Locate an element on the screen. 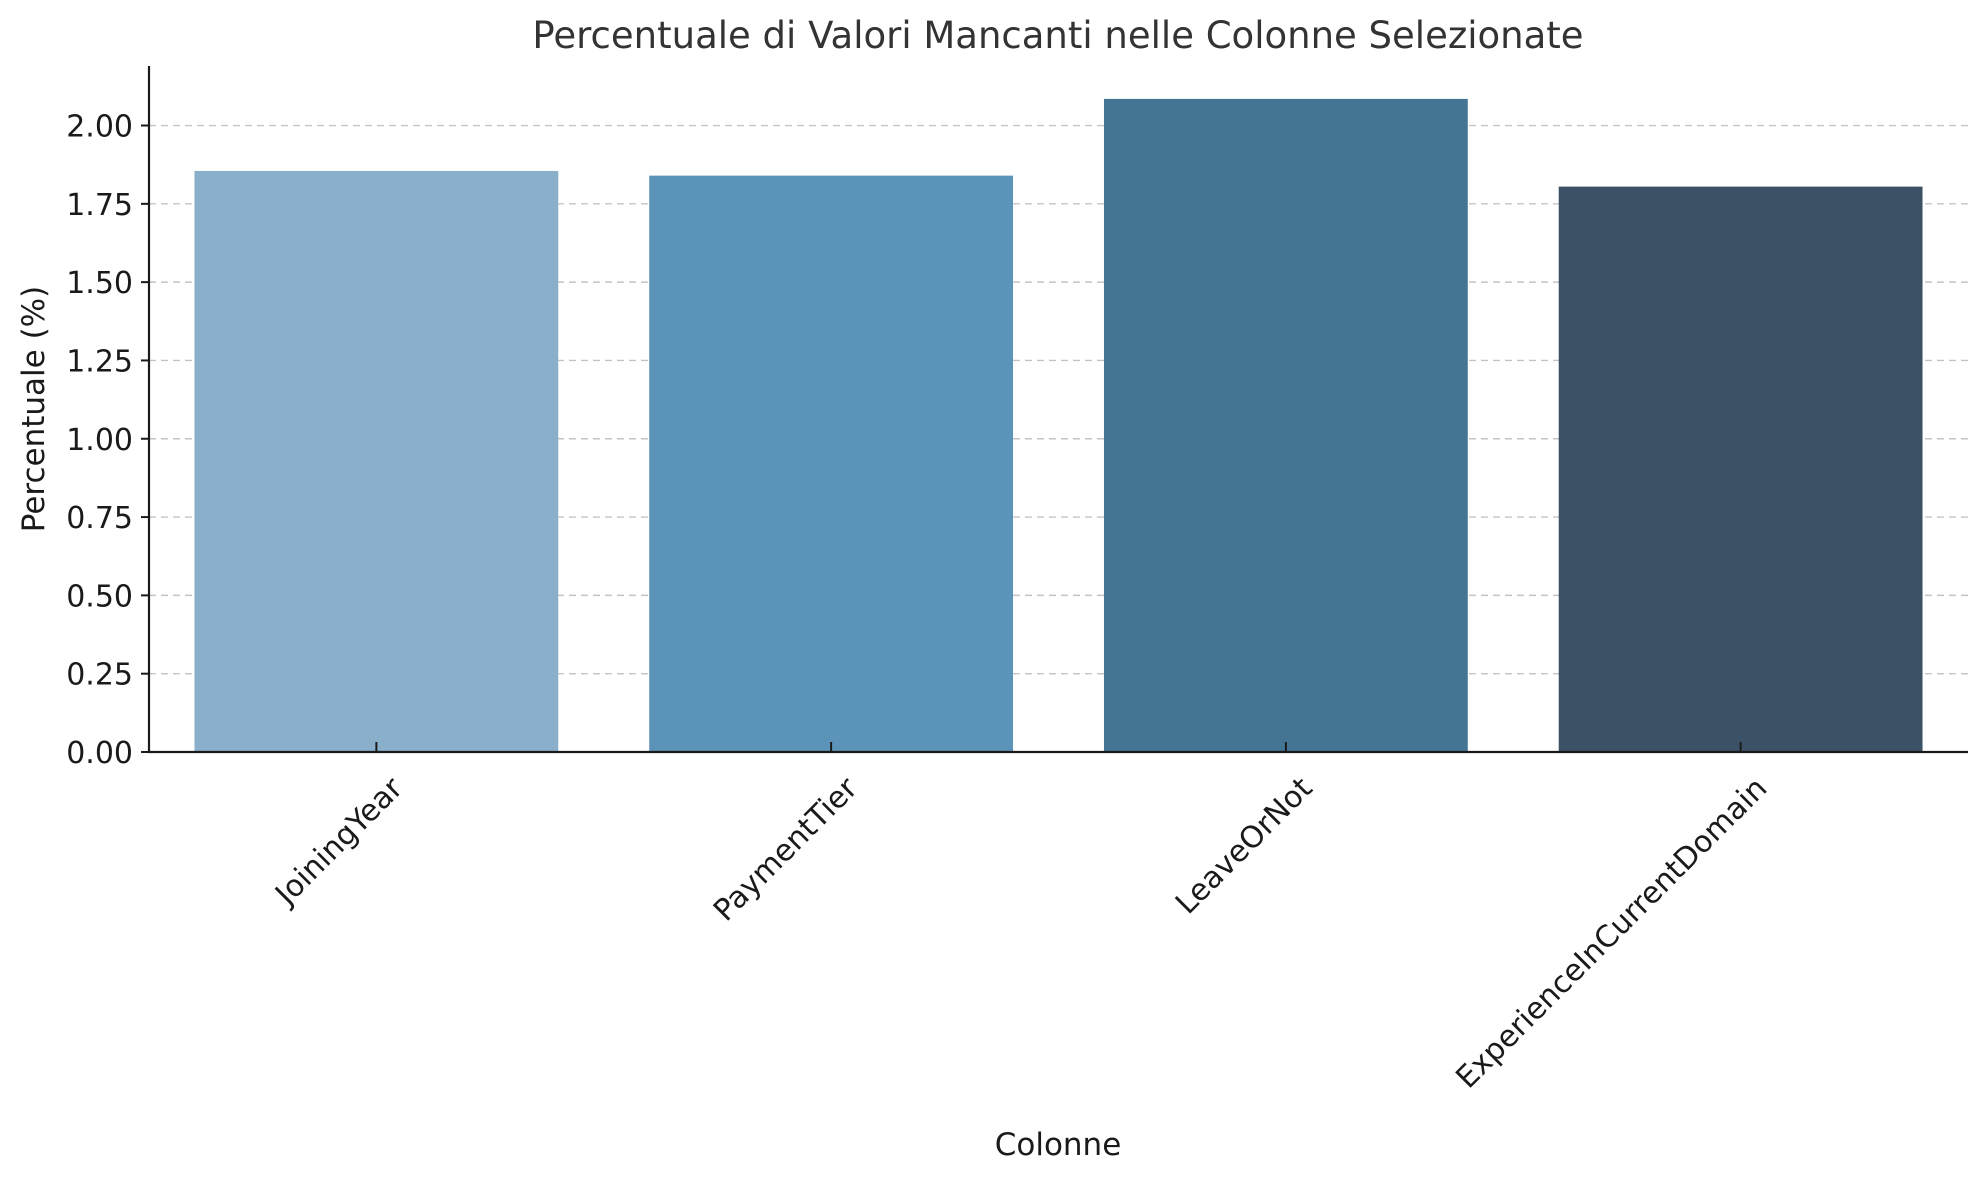 The width and height of the screenshot is (1980, 1180). y-axis-label: Percentuale (%) is located at coordinates (34, 409).